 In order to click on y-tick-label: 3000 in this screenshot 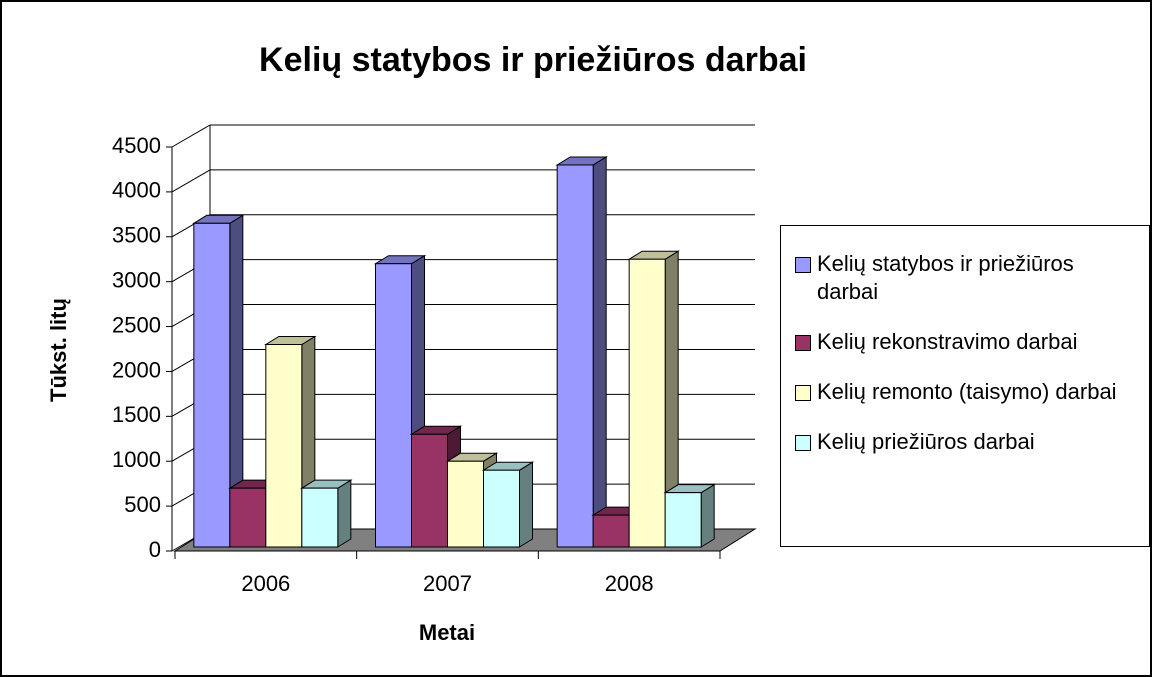, I will do `click(136, 279)`.